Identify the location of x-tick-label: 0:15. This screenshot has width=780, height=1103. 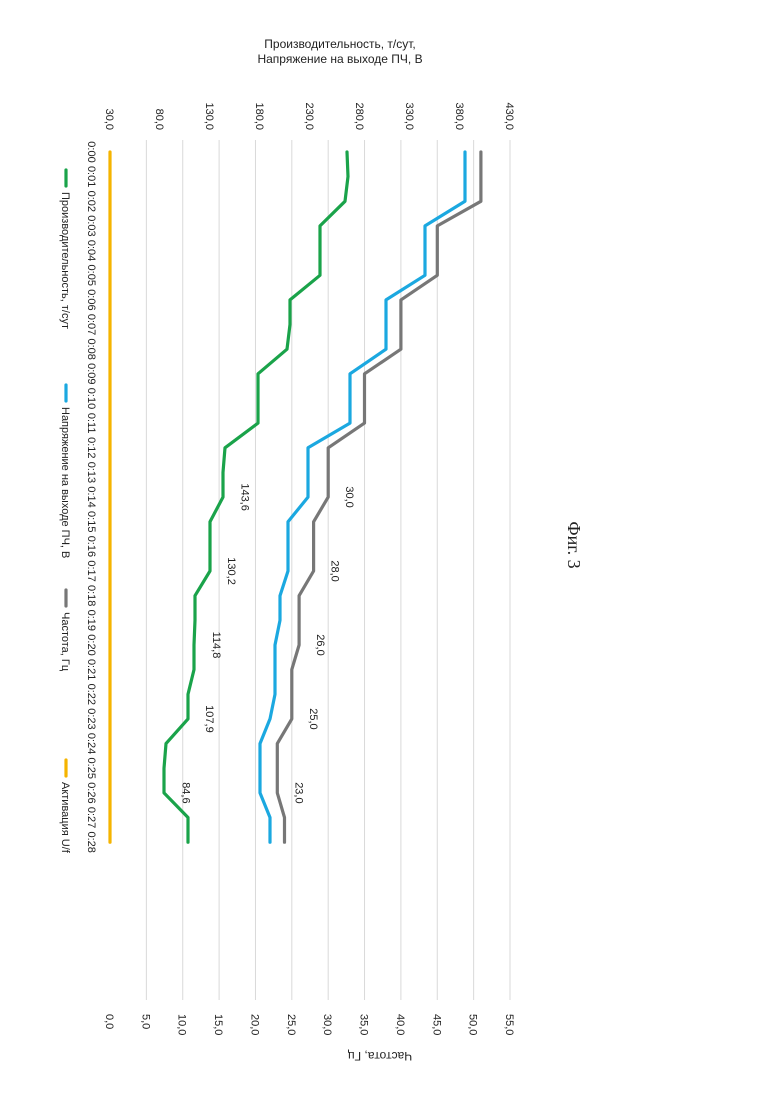
(91, 521).